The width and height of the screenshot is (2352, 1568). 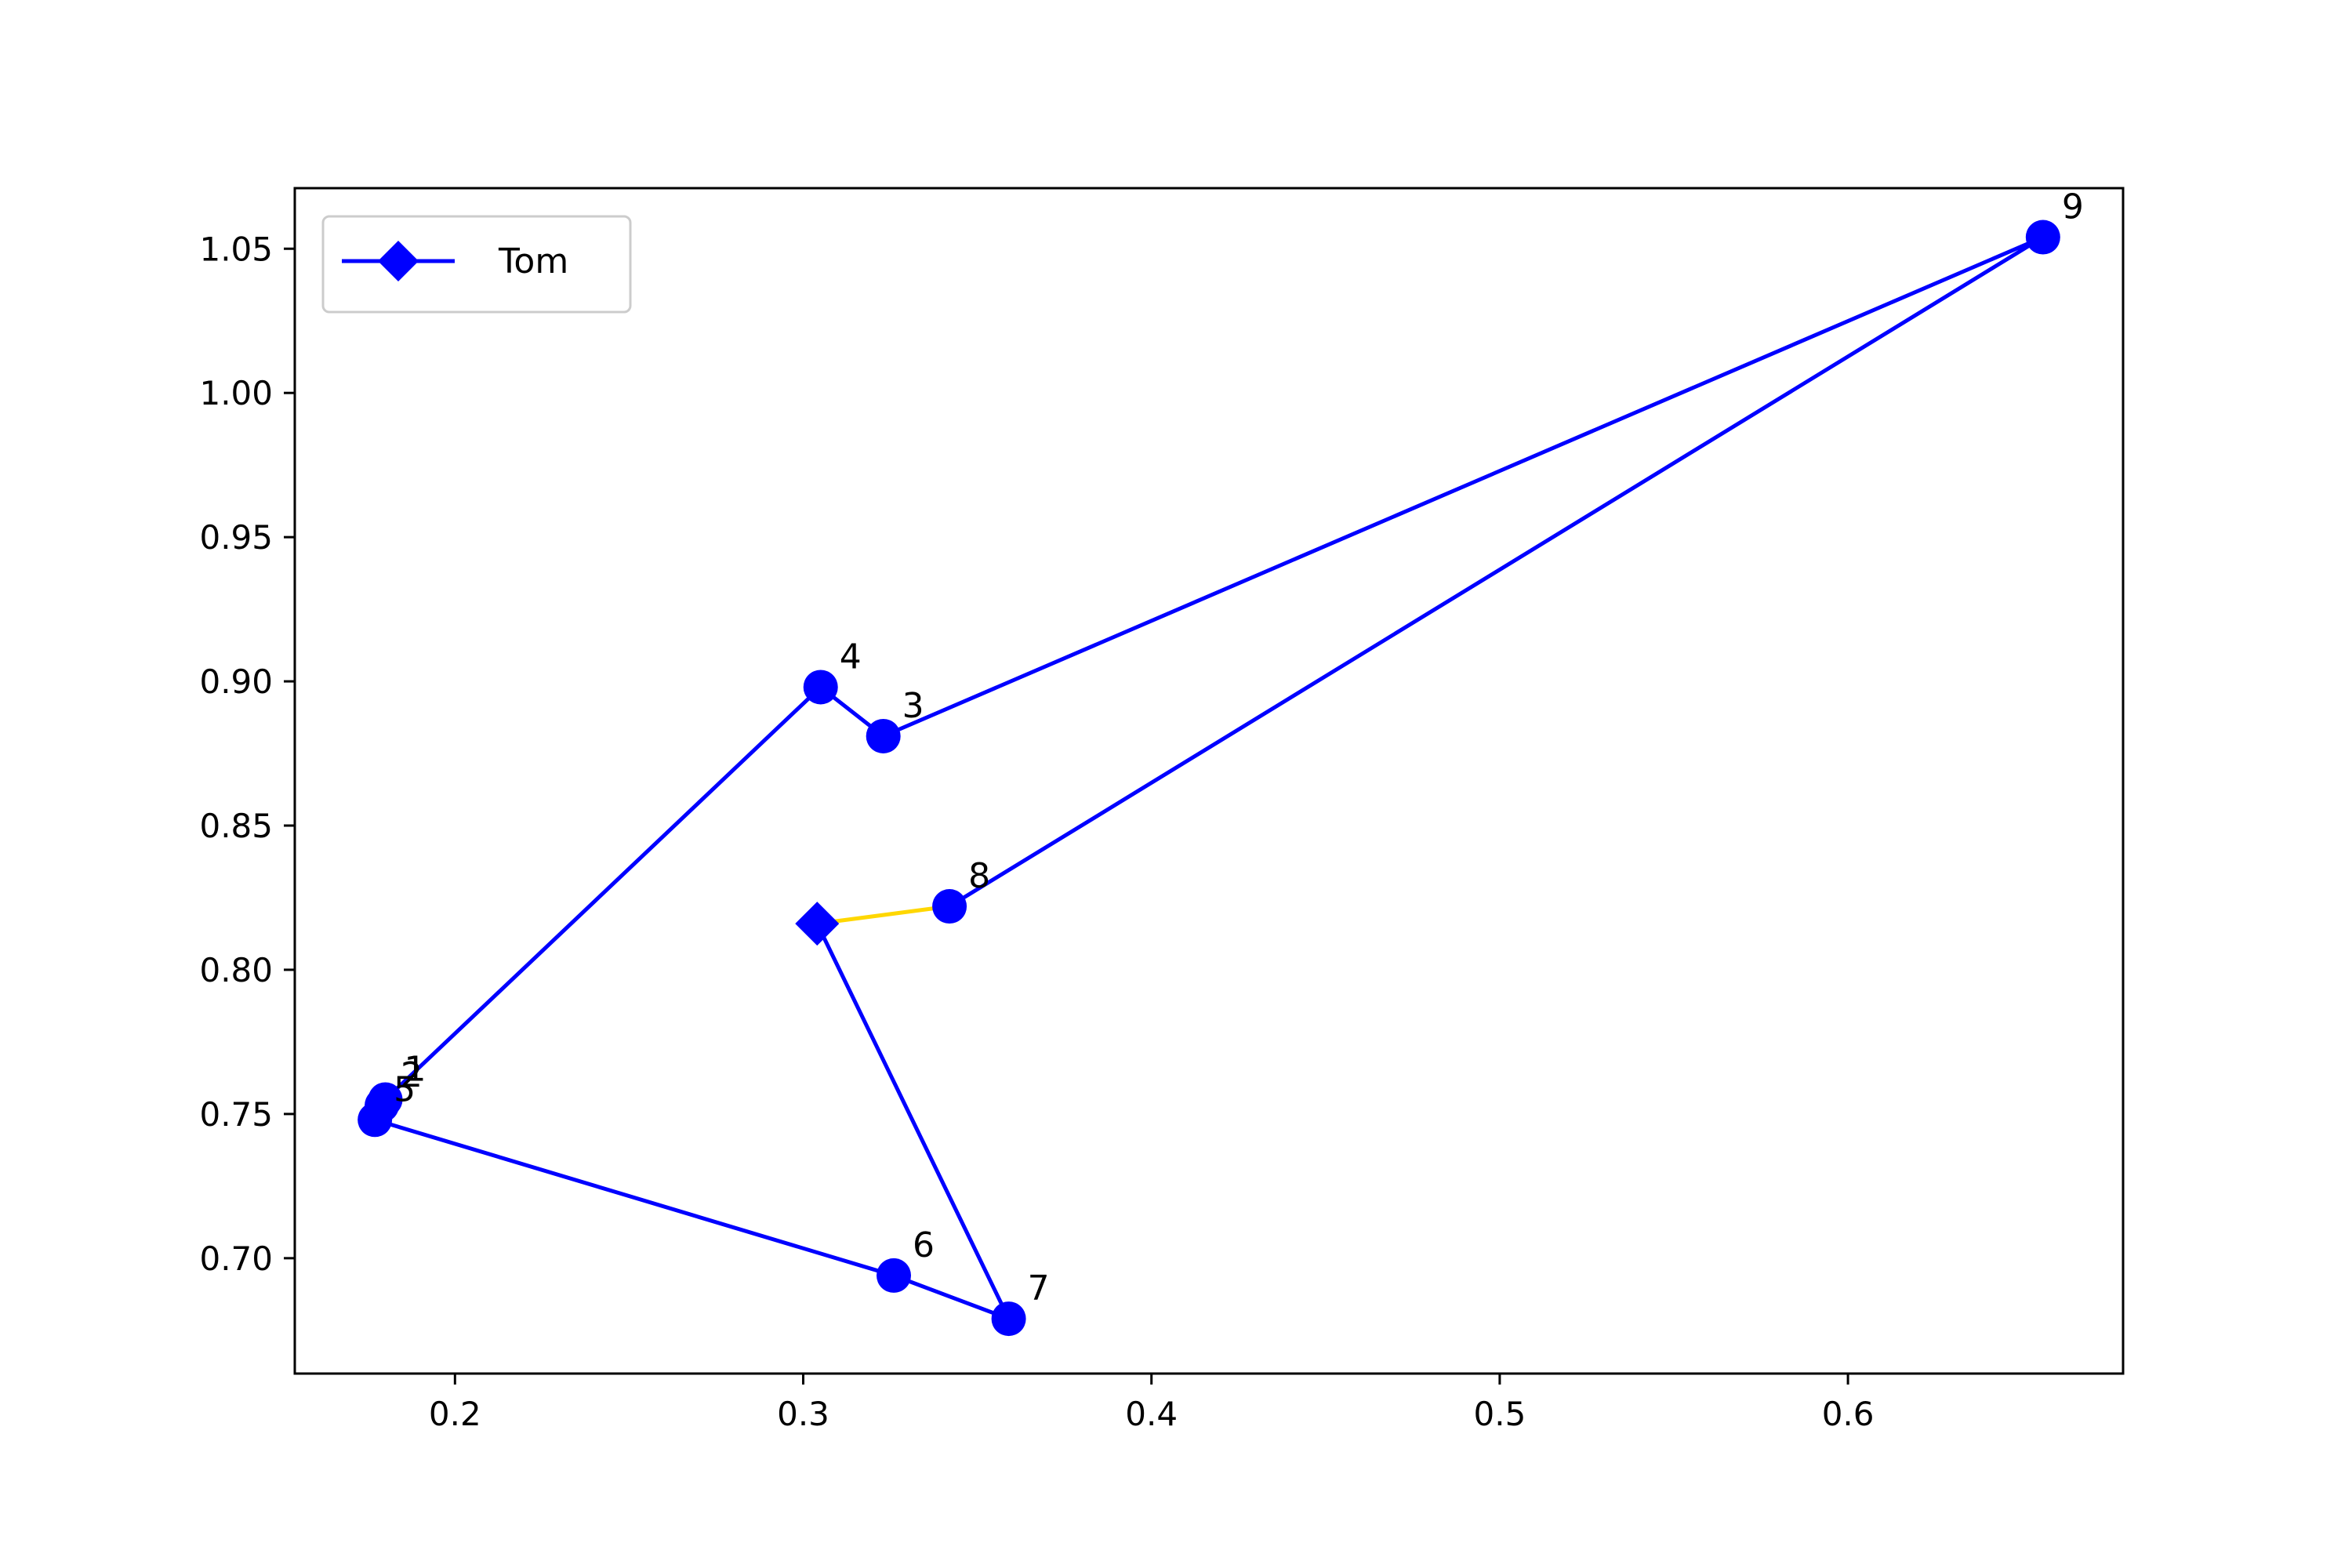 What do you see at coordinates (913, 706) in the screenshot?
I see `point-label: 3` at bounding box center [913, 706].